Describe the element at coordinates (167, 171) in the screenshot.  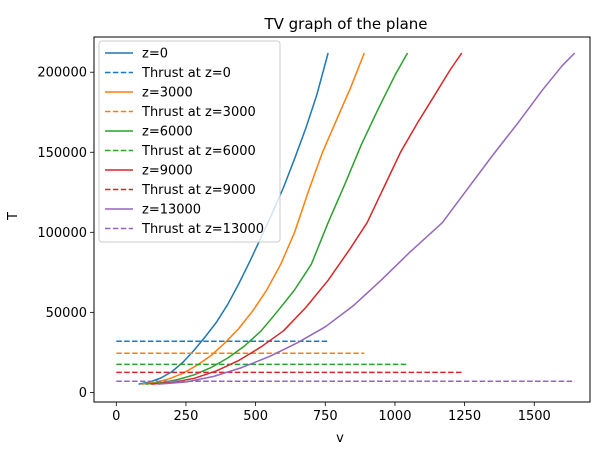
I see `legend-label-6: z=9000` at that location.